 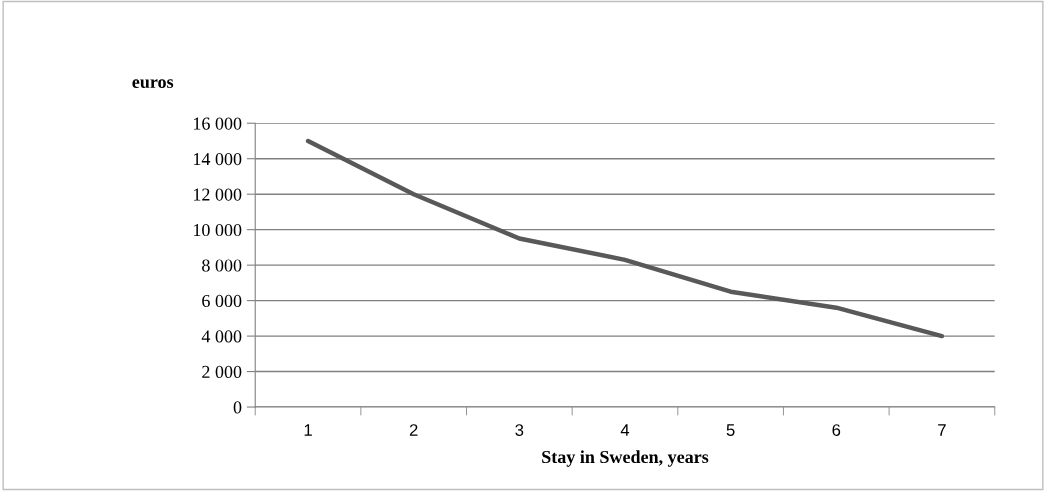 What do you see at coordinates (519, 430) in the screenshot?
I see `x-tick-label: 3` at bounding box center [519, 430].